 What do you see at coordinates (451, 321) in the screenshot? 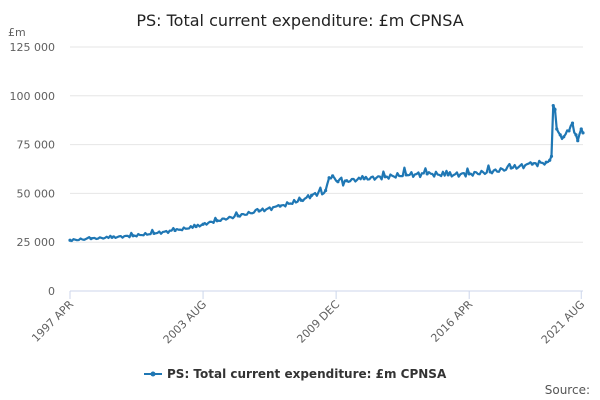
I see `x-tick-label: 2016 APR` at bounding box center [451, 321].